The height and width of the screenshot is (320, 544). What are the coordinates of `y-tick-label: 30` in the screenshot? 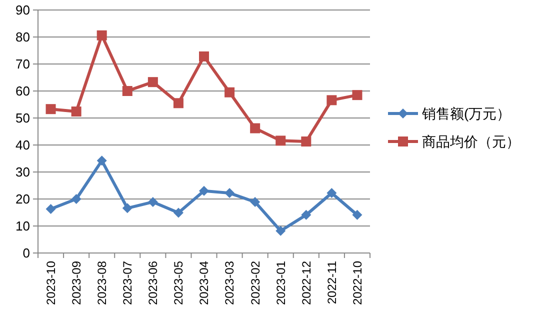 It's located at (23, 172).